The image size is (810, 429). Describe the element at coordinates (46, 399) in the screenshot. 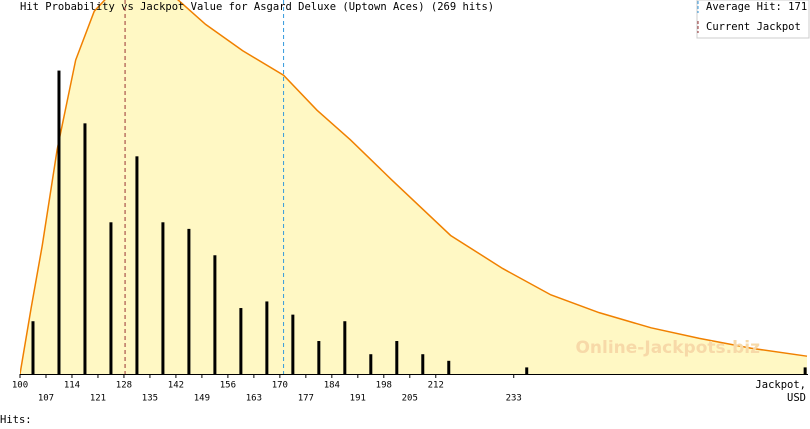

I see `x-tick-label: 107` at that location.